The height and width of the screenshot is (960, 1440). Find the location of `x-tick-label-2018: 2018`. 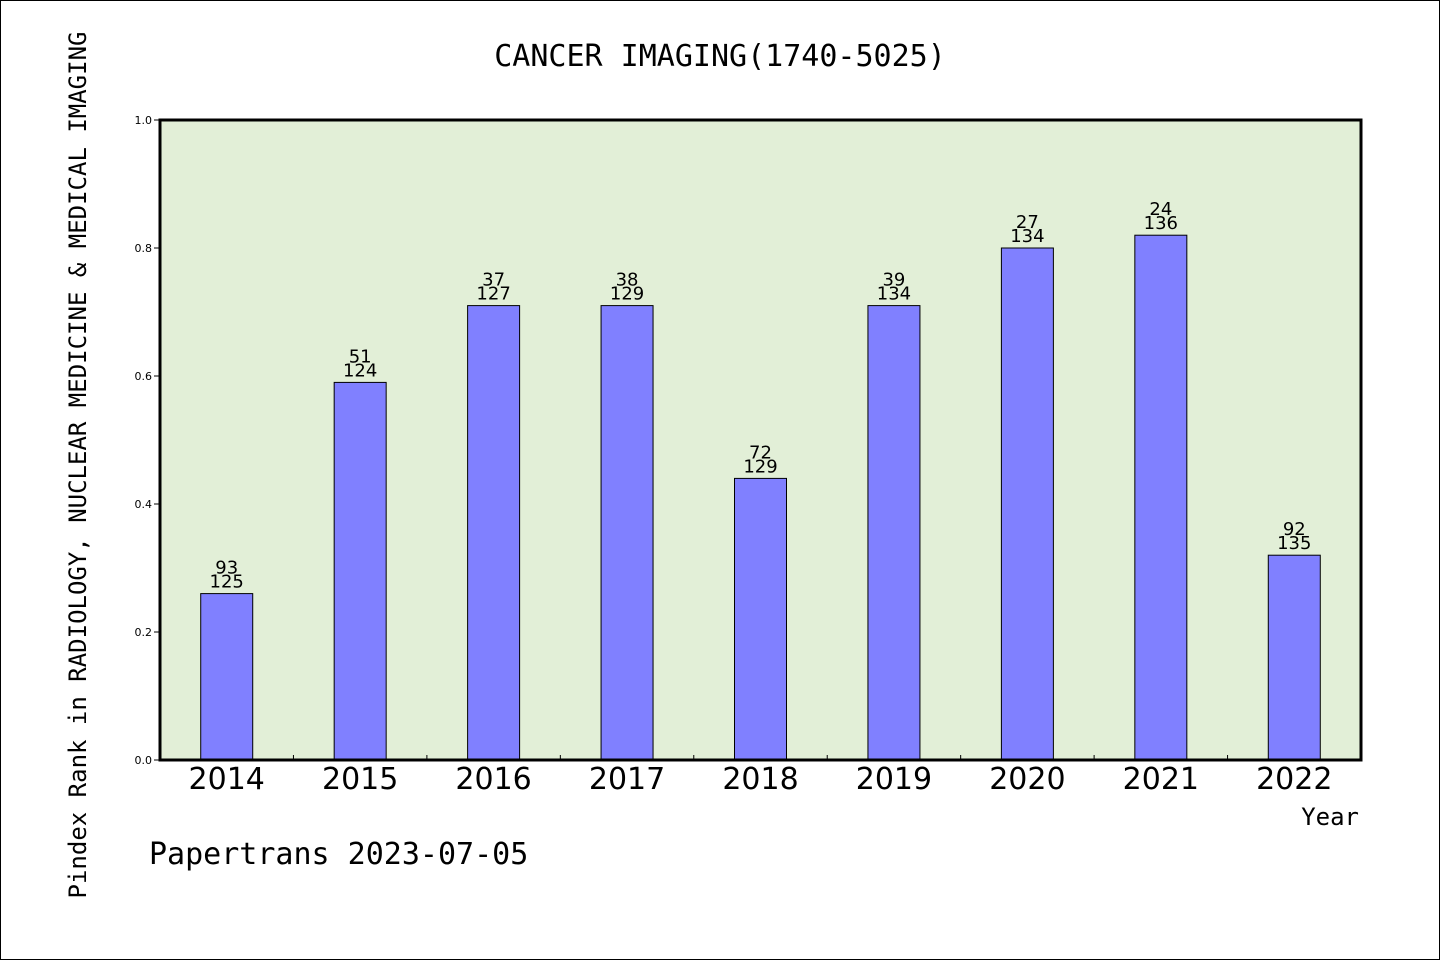

x-tick-label-2018: 2018 is located at coordinates (760, 779).